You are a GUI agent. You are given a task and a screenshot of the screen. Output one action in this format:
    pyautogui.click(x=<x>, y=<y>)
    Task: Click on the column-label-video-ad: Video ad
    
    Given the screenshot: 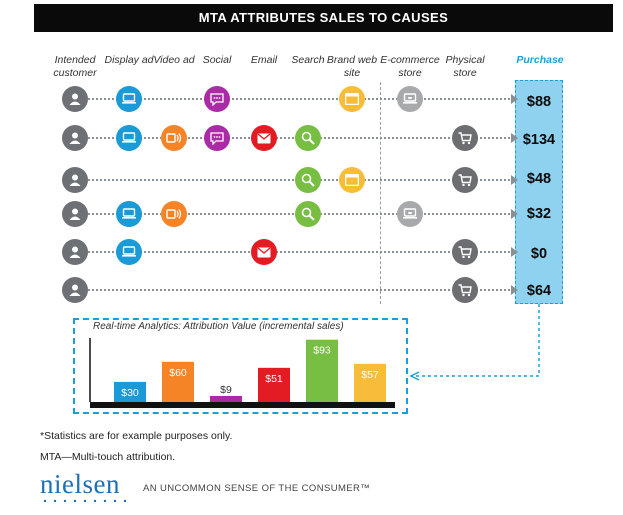 What is the action you would take?
    pyautogui.click(x=174, y=60)
    